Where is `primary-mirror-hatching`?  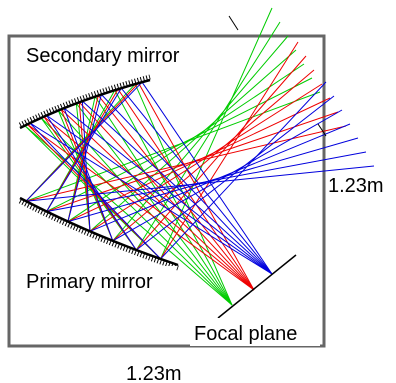 primary-mirror-hatching is located at coordinates (98, 234).